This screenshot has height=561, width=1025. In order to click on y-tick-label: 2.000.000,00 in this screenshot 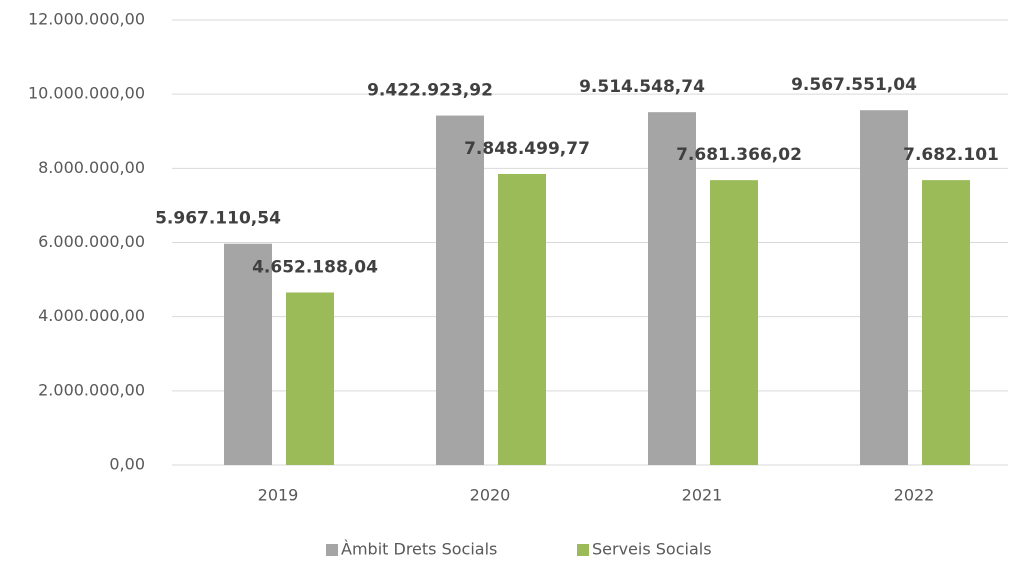, I will do `click(91, 389)`.